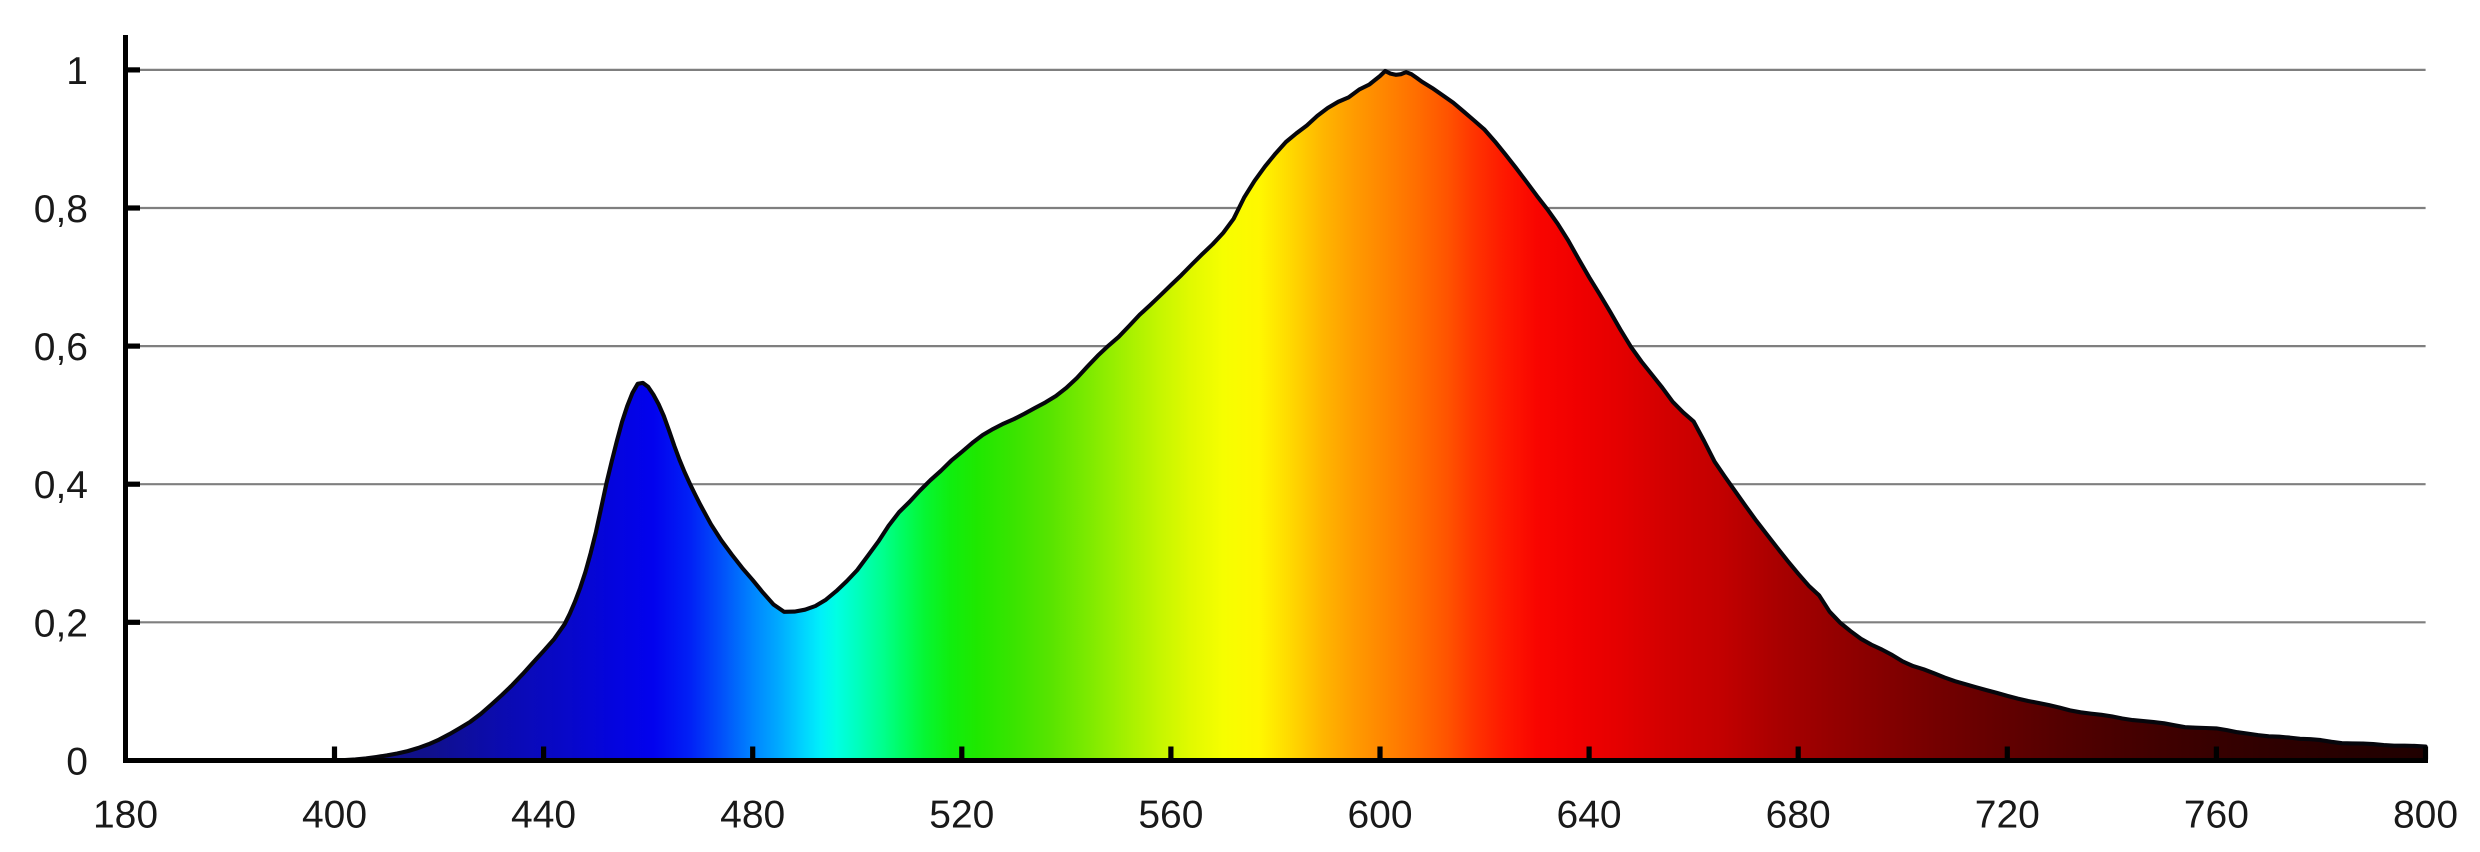 The width and height of the screenshot is (2480, 852). I want to click on svg-text: 640, so click(1589, 815).